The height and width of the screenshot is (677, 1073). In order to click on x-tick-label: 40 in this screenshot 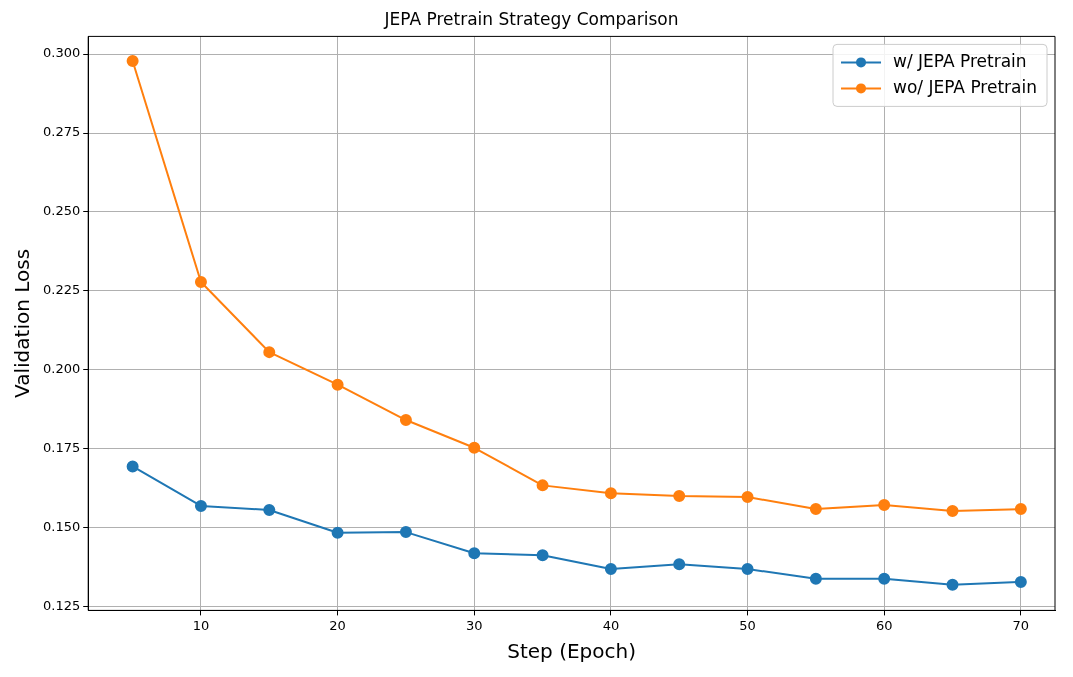, I will do `click(611, 625)`.